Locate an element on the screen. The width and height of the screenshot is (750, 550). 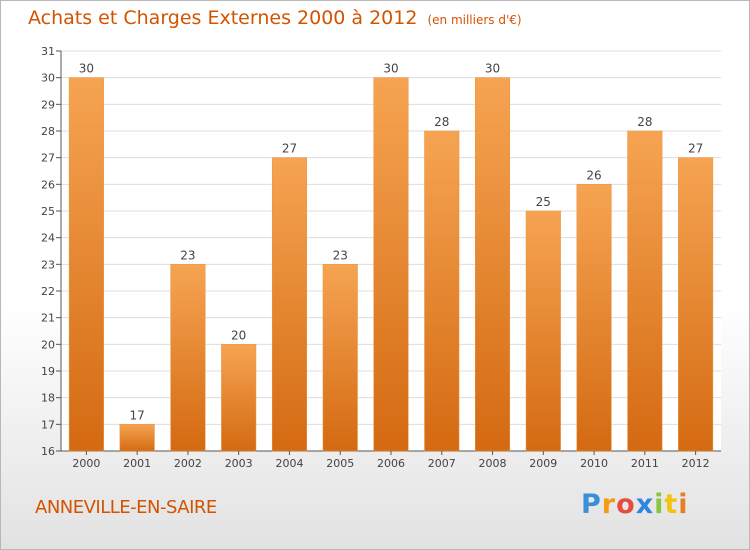
x-tick-label: 2012 is located at coordinates (696, 463).